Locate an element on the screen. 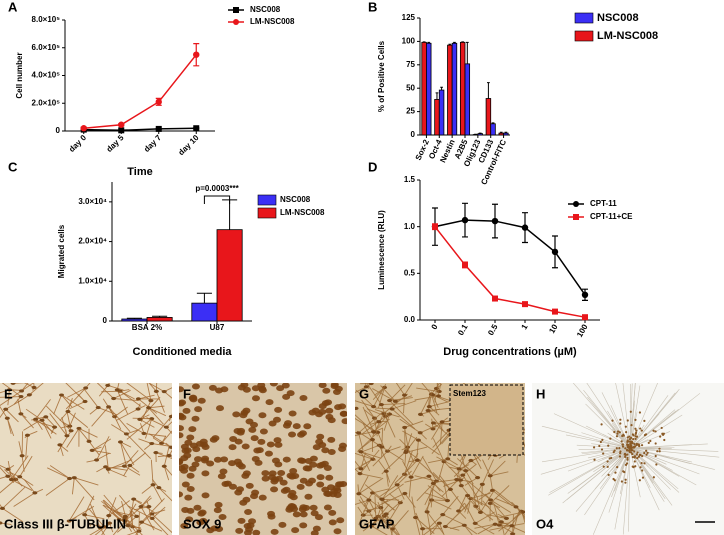 This screenshot has width=724, height=535. x-tick-label: 0.5 is located at coordinates (493, 329).